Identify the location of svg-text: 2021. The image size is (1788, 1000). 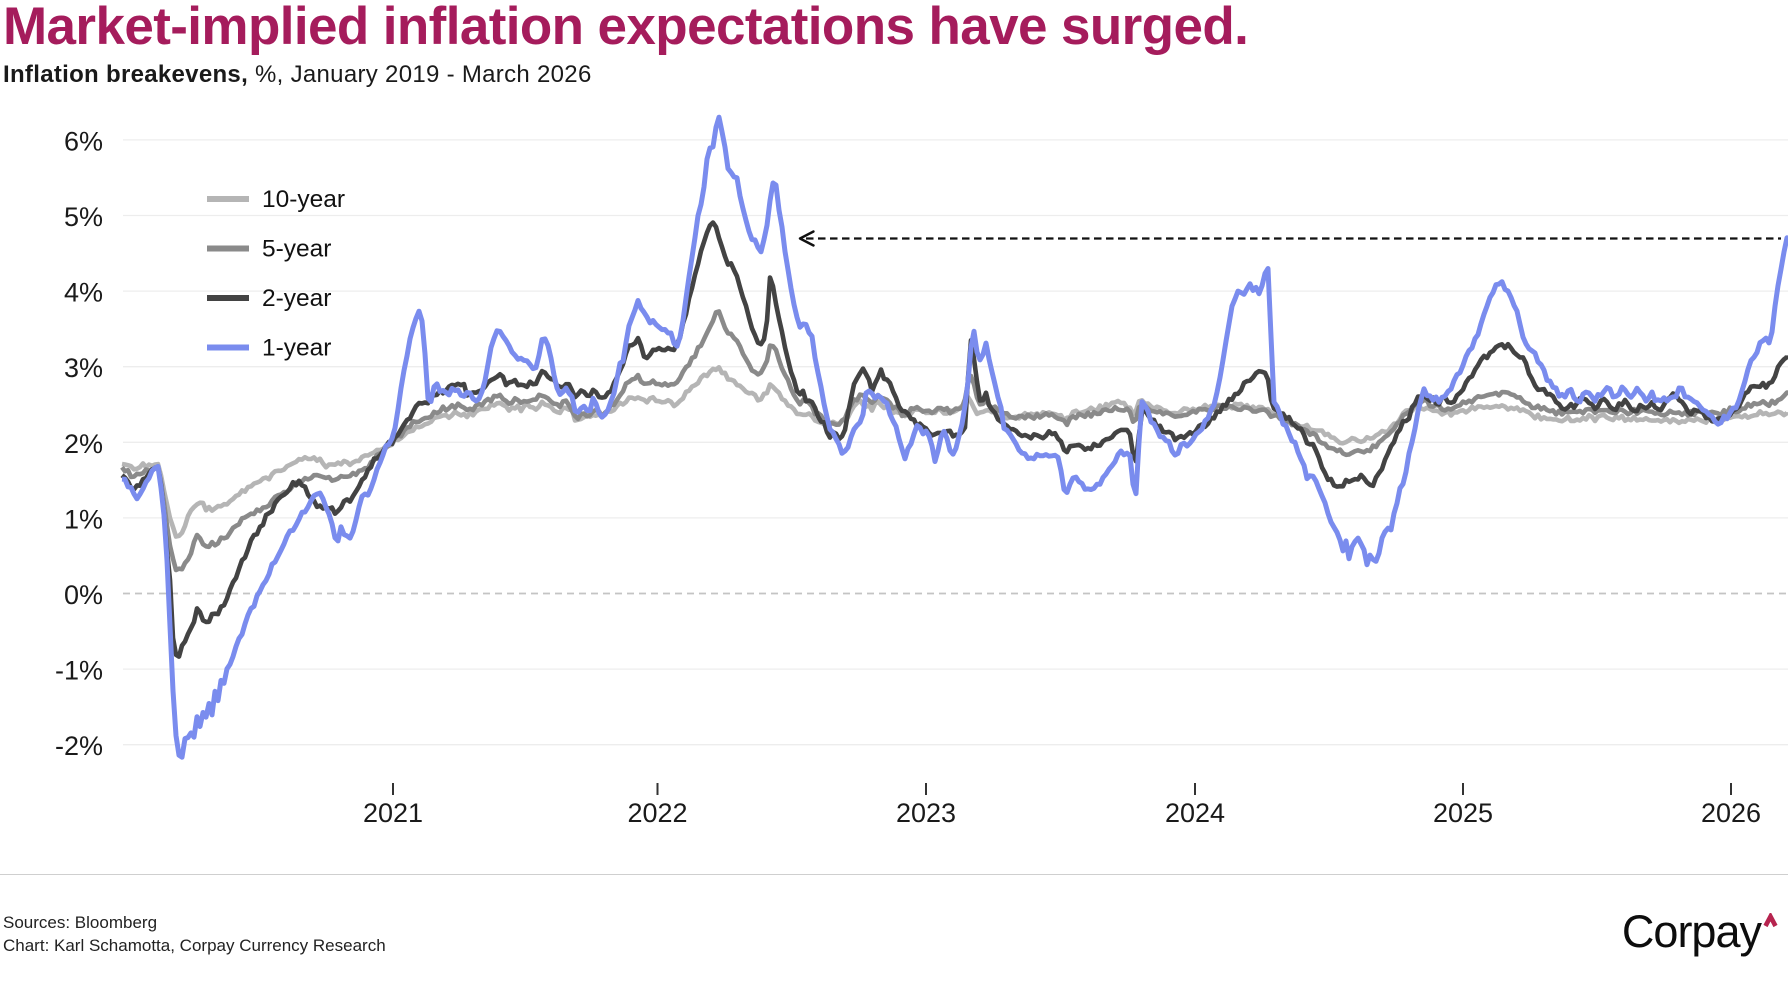
(393, 813).